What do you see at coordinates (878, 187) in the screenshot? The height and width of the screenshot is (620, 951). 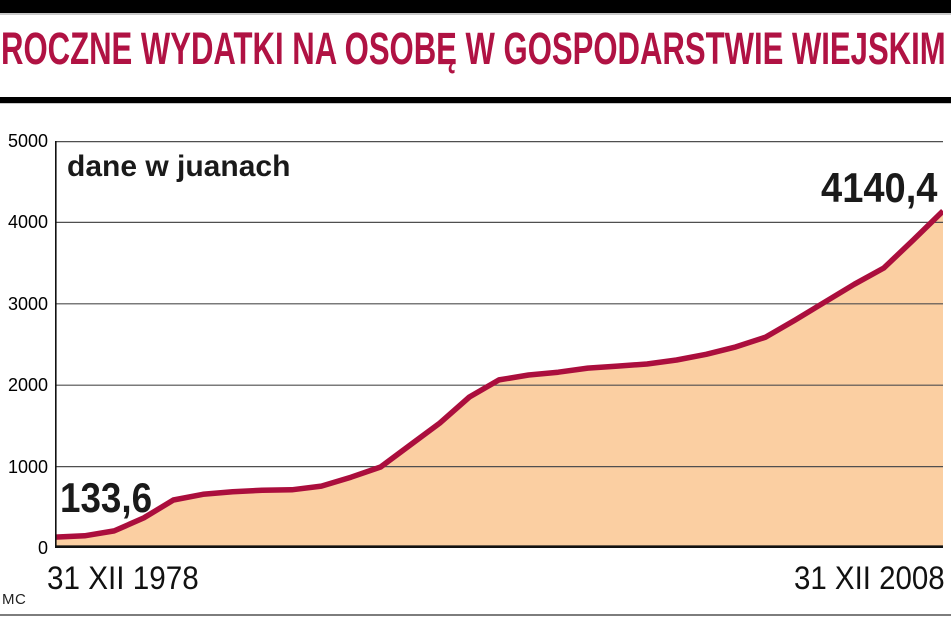 I see `end-value-label: 4140,4` at bounding box center [878, 187].